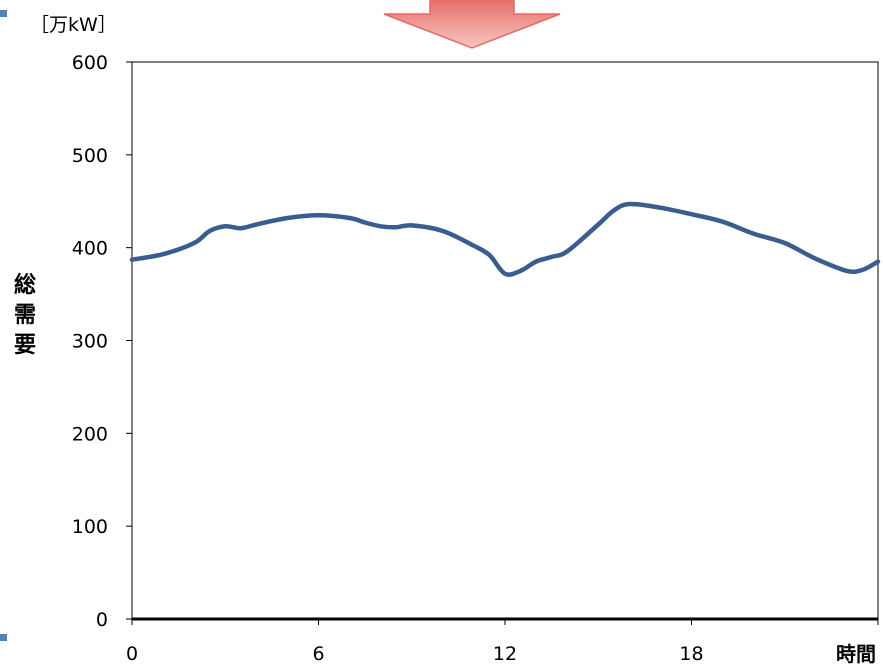 This screenshot has width=883, height=667. Describe the element at coordinates (25, 285) in the screenshot. I see `svg-text: 総` at that location.